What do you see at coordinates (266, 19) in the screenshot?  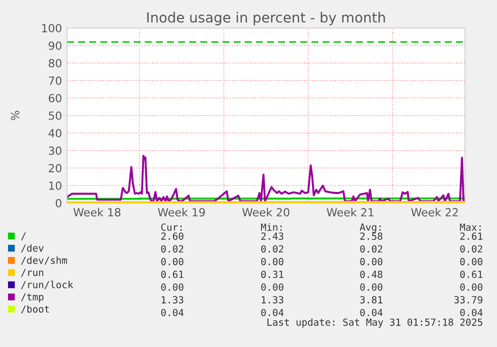 I see `chart-title: Inode usage in percent - by month` at bounding box center [266, 19].